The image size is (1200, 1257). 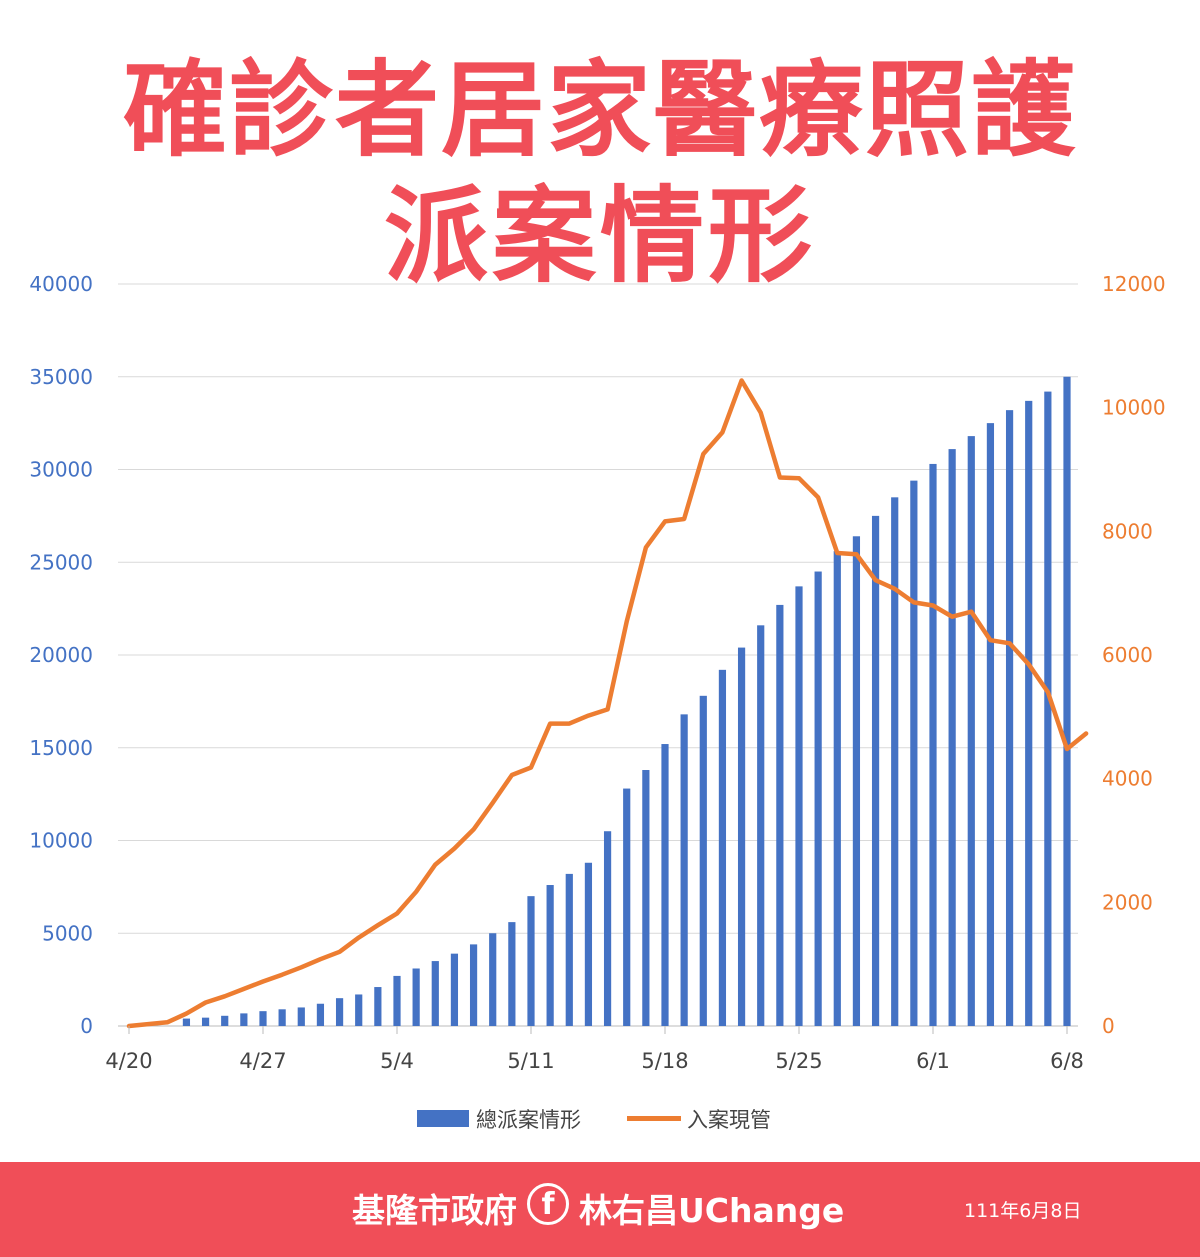 What do you see at coordinates (1134, 408) in the screenshot?
I see `right-tick-label: 10000` at bounding box center [1134, 408].